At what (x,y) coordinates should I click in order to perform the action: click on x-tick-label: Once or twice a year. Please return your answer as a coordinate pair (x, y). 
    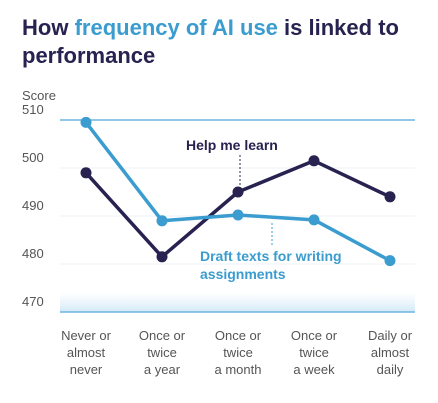
    Looking at the image, I should click on (162, 352).